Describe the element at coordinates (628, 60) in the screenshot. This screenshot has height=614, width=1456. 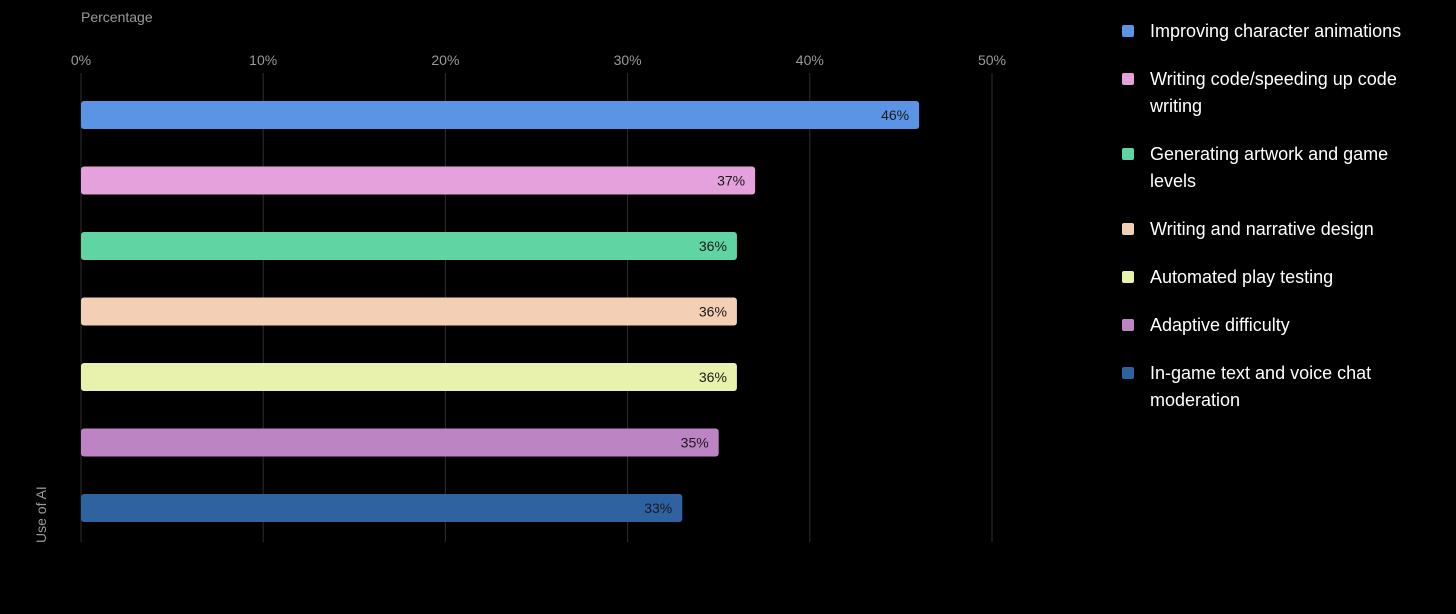
I see `x-tick-label: 30%` at that location.